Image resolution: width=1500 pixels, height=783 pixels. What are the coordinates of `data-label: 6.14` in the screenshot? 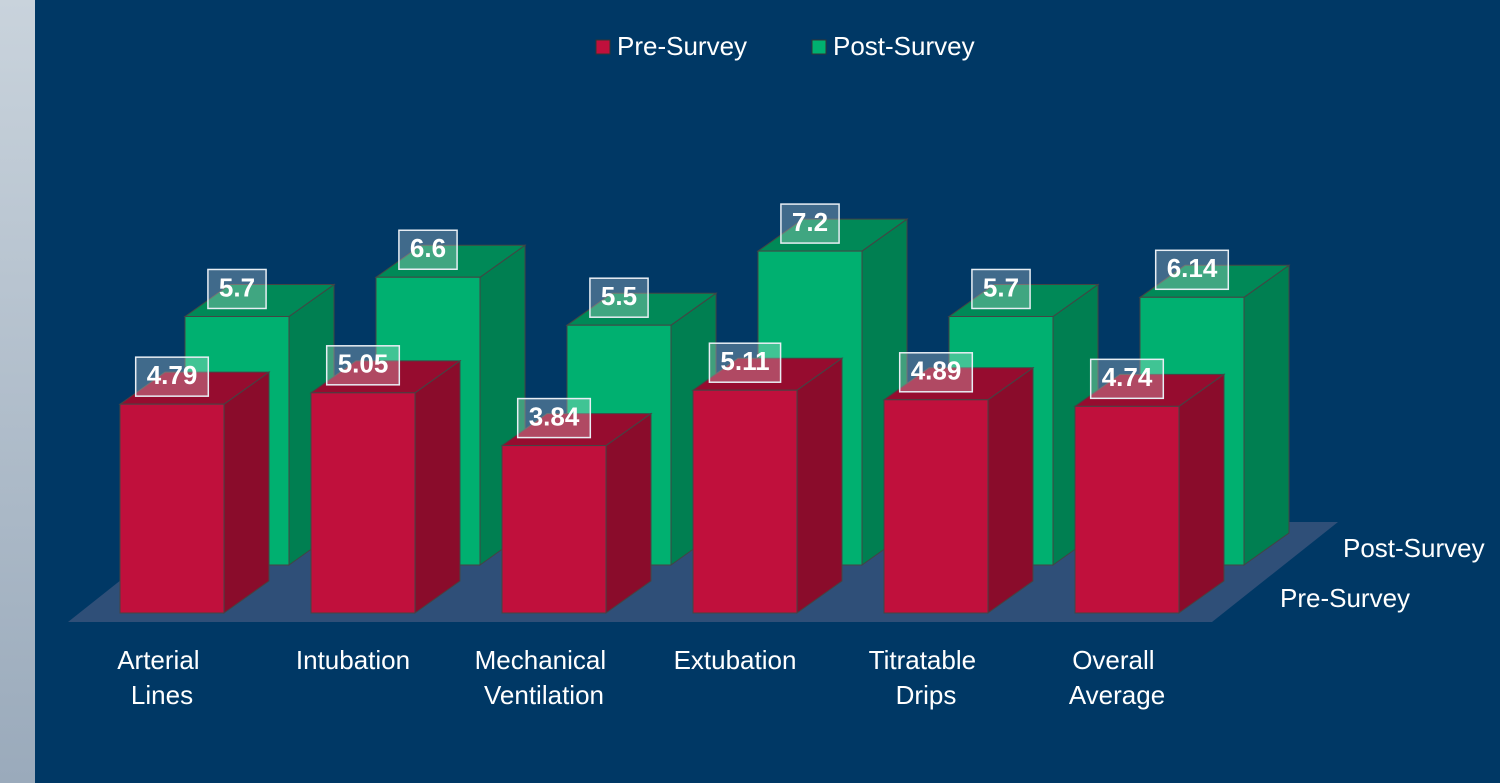 It's located at (1192, 268).